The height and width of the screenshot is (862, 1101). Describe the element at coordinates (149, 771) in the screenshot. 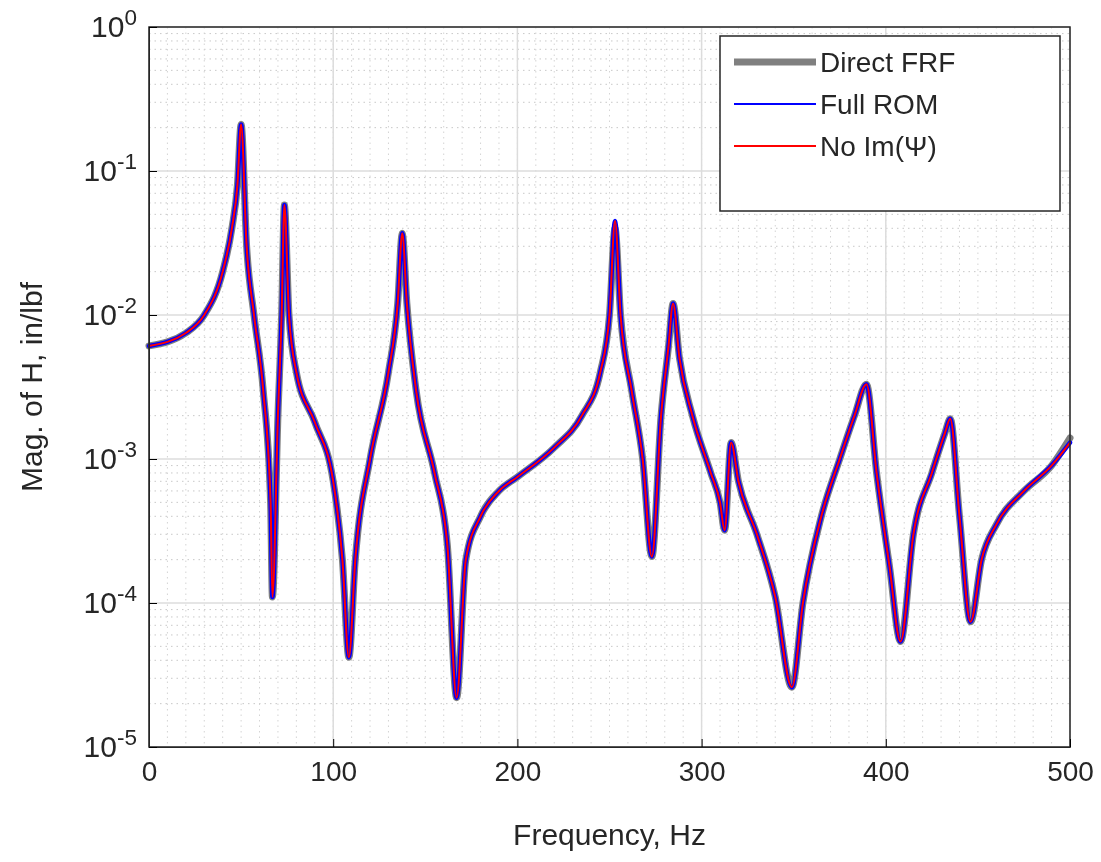

I see `x-tick-label: 0` at that location.